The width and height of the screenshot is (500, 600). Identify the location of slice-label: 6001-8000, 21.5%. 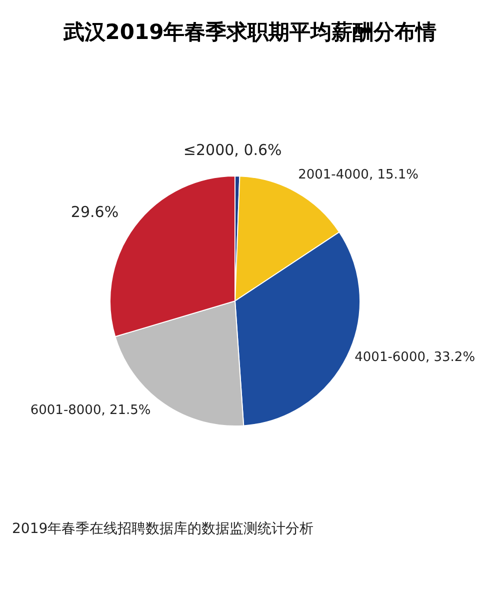
(90, 410).